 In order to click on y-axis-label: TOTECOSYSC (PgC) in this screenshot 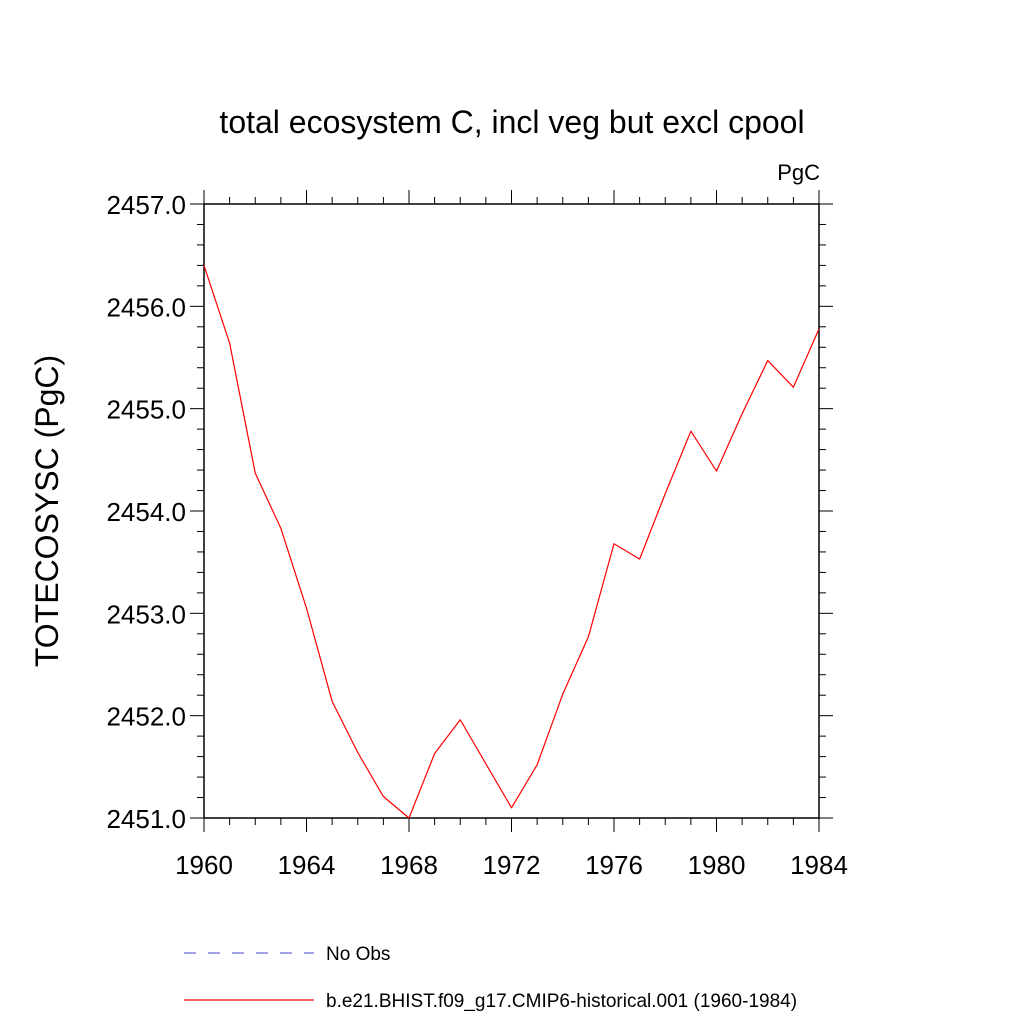, I will do `click(47, 511)`.